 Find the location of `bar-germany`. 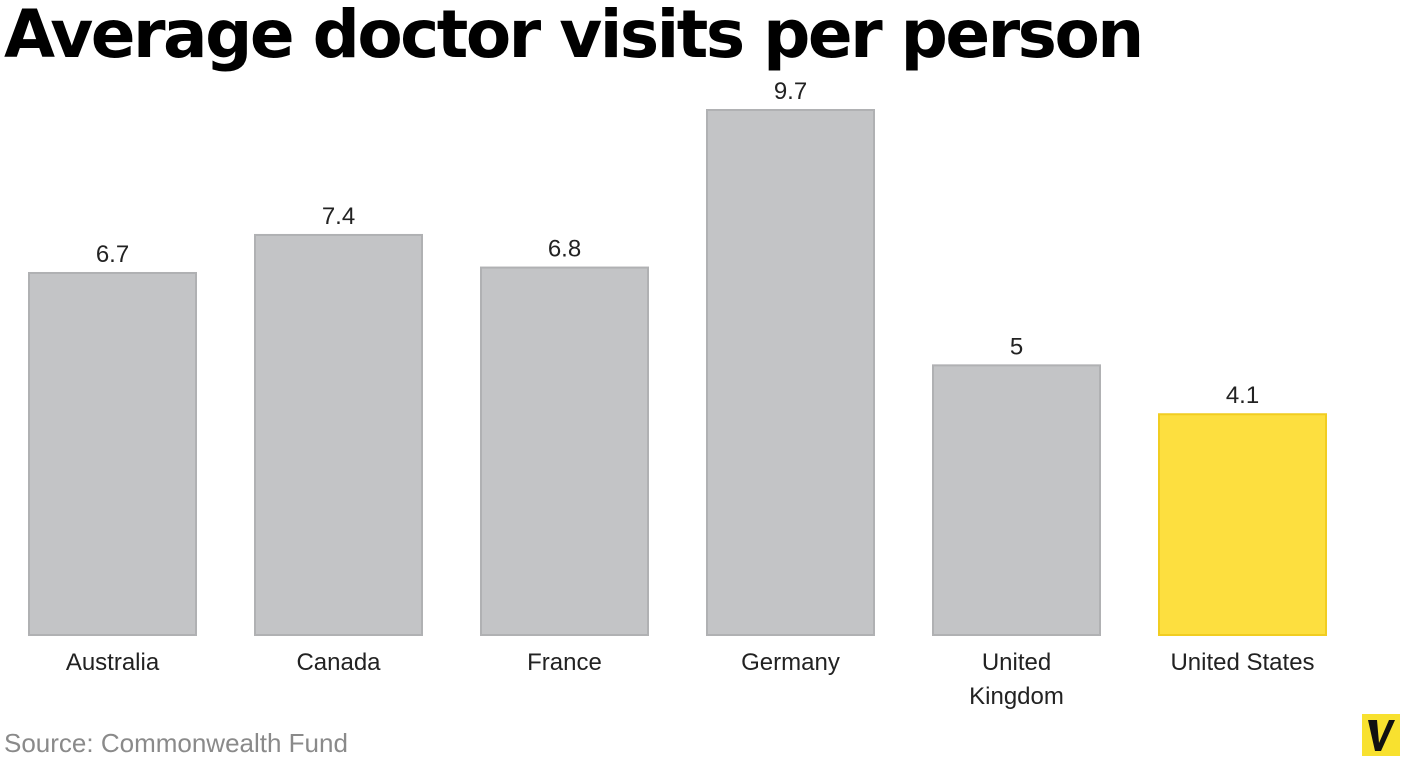

bar-germany is located at coordinates (790, 372).